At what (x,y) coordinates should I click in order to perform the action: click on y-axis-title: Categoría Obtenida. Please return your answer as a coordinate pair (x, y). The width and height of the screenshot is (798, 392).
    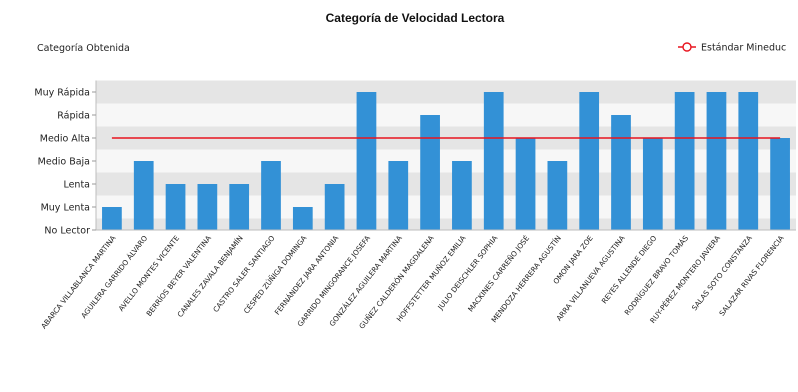
    Looking at the image, I should click on (83, 48).